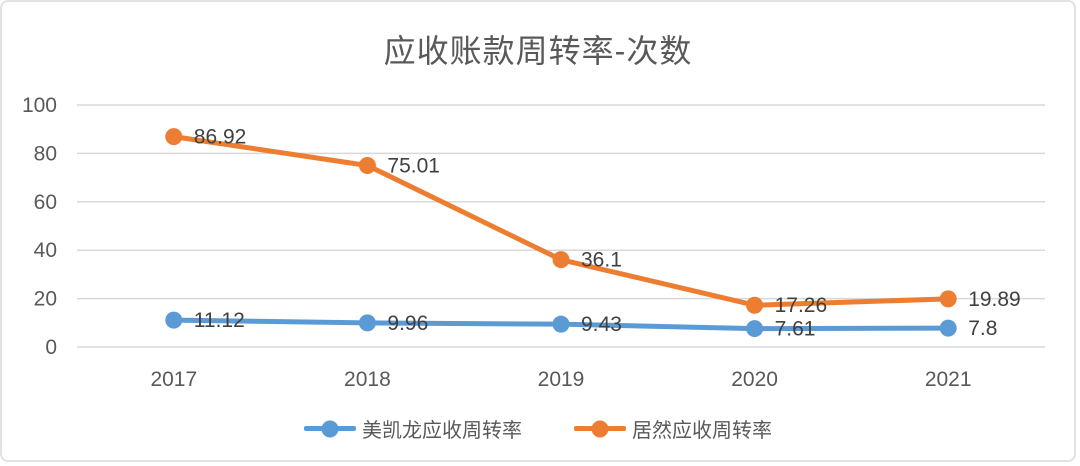 The image size is (1080, 466). I want to click on series-0: 11.12 9.96 9.43 7.61 7.8, so click(581, 325).